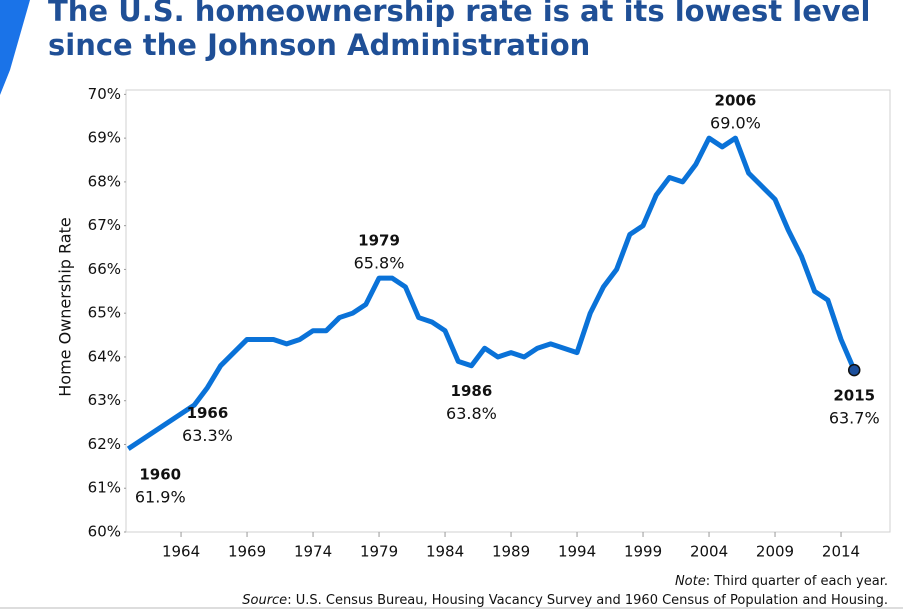 The image size is (903, 610). I want to click on y-tick-label: 68%, so click(104, 181).